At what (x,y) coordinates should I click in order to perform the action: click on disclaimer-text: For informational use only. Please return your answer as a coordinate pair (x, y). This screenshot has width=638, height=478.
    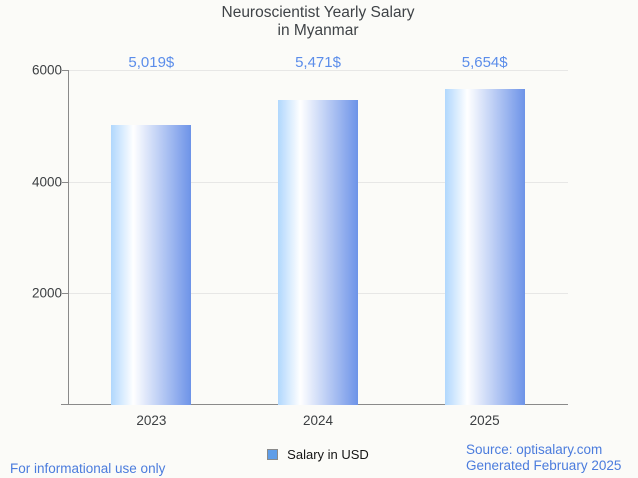
    Looking at the image, I should click on (88, 468).